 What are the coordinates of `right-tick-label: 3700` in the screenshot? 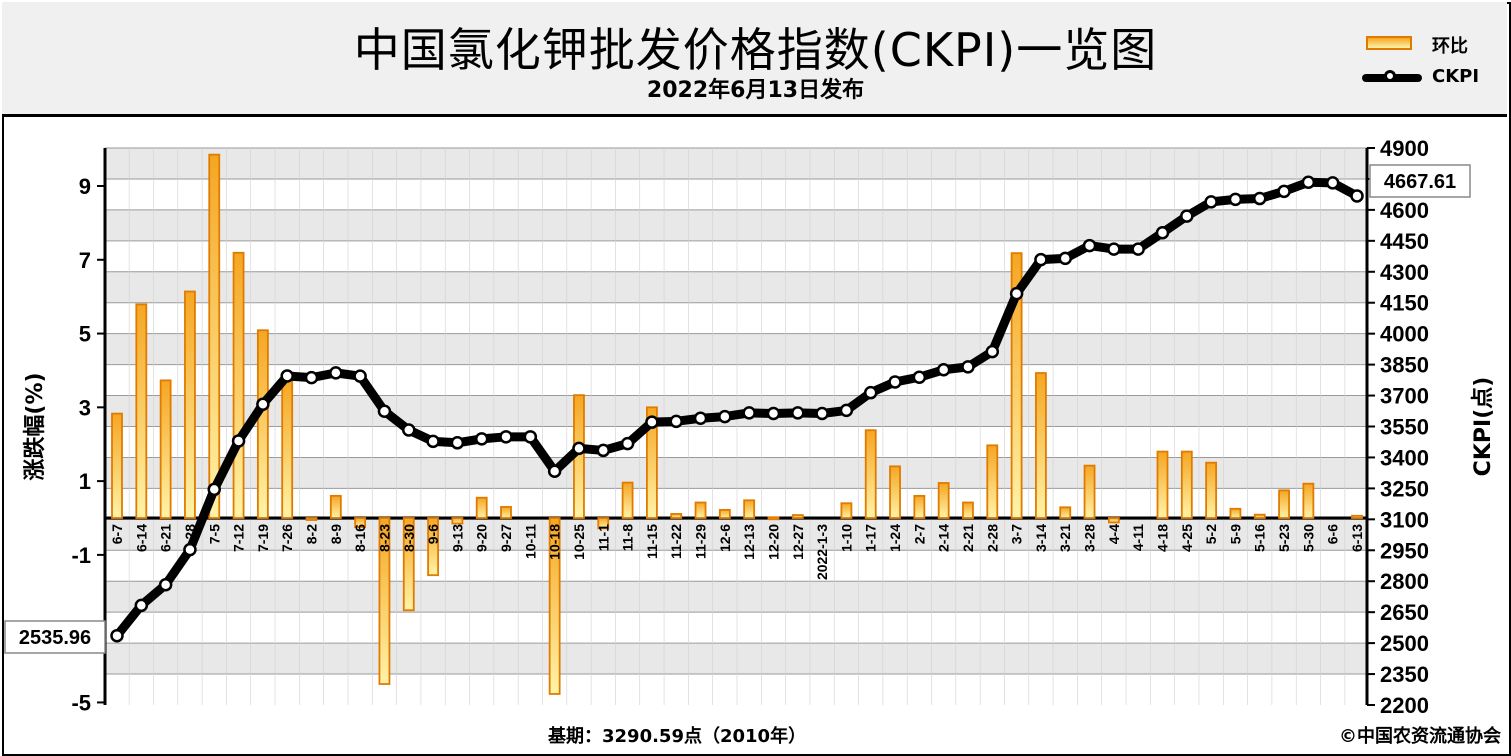 It's located at (1404, 396).